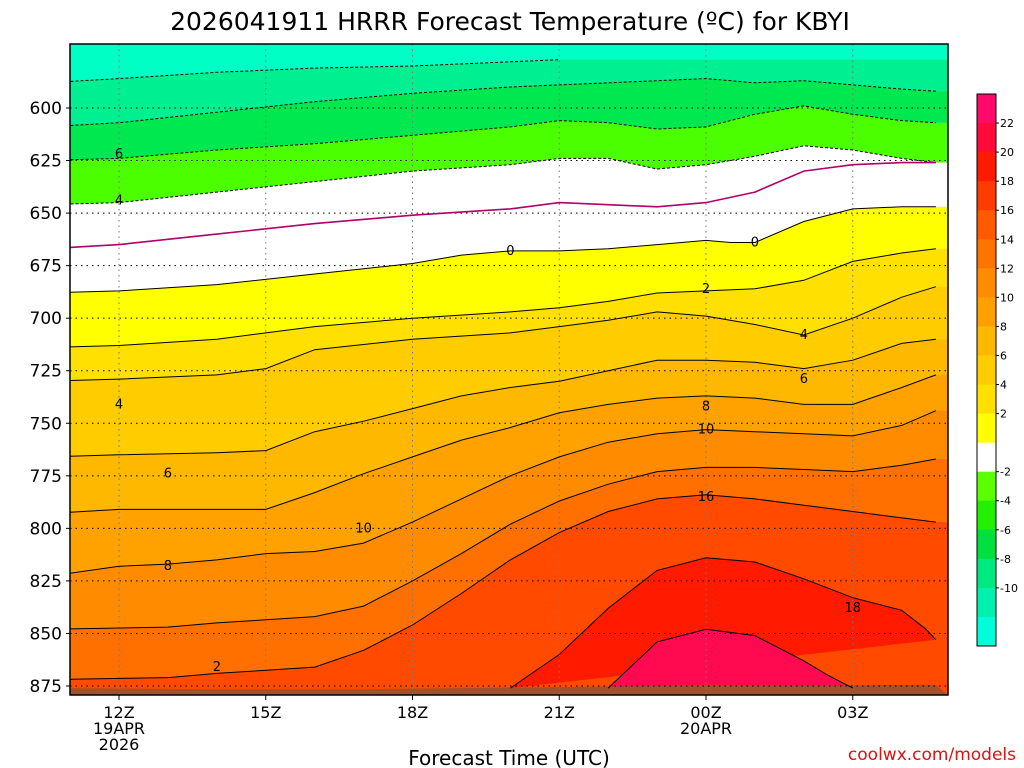 The image size is (1024, 768). What do you see at coordinates (315, 70) in the screenshot?
I see `contour-line--8` at bounding box center [315, 70].